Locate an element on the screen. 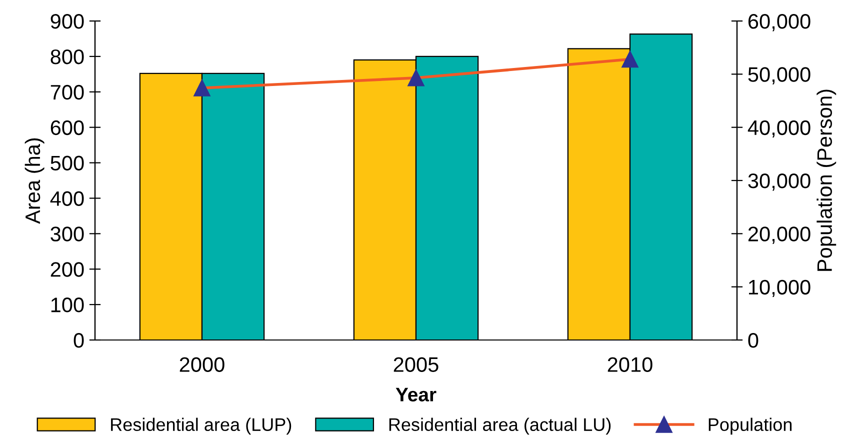  y-tick-label: 100 is located at coordinates (67, 305).